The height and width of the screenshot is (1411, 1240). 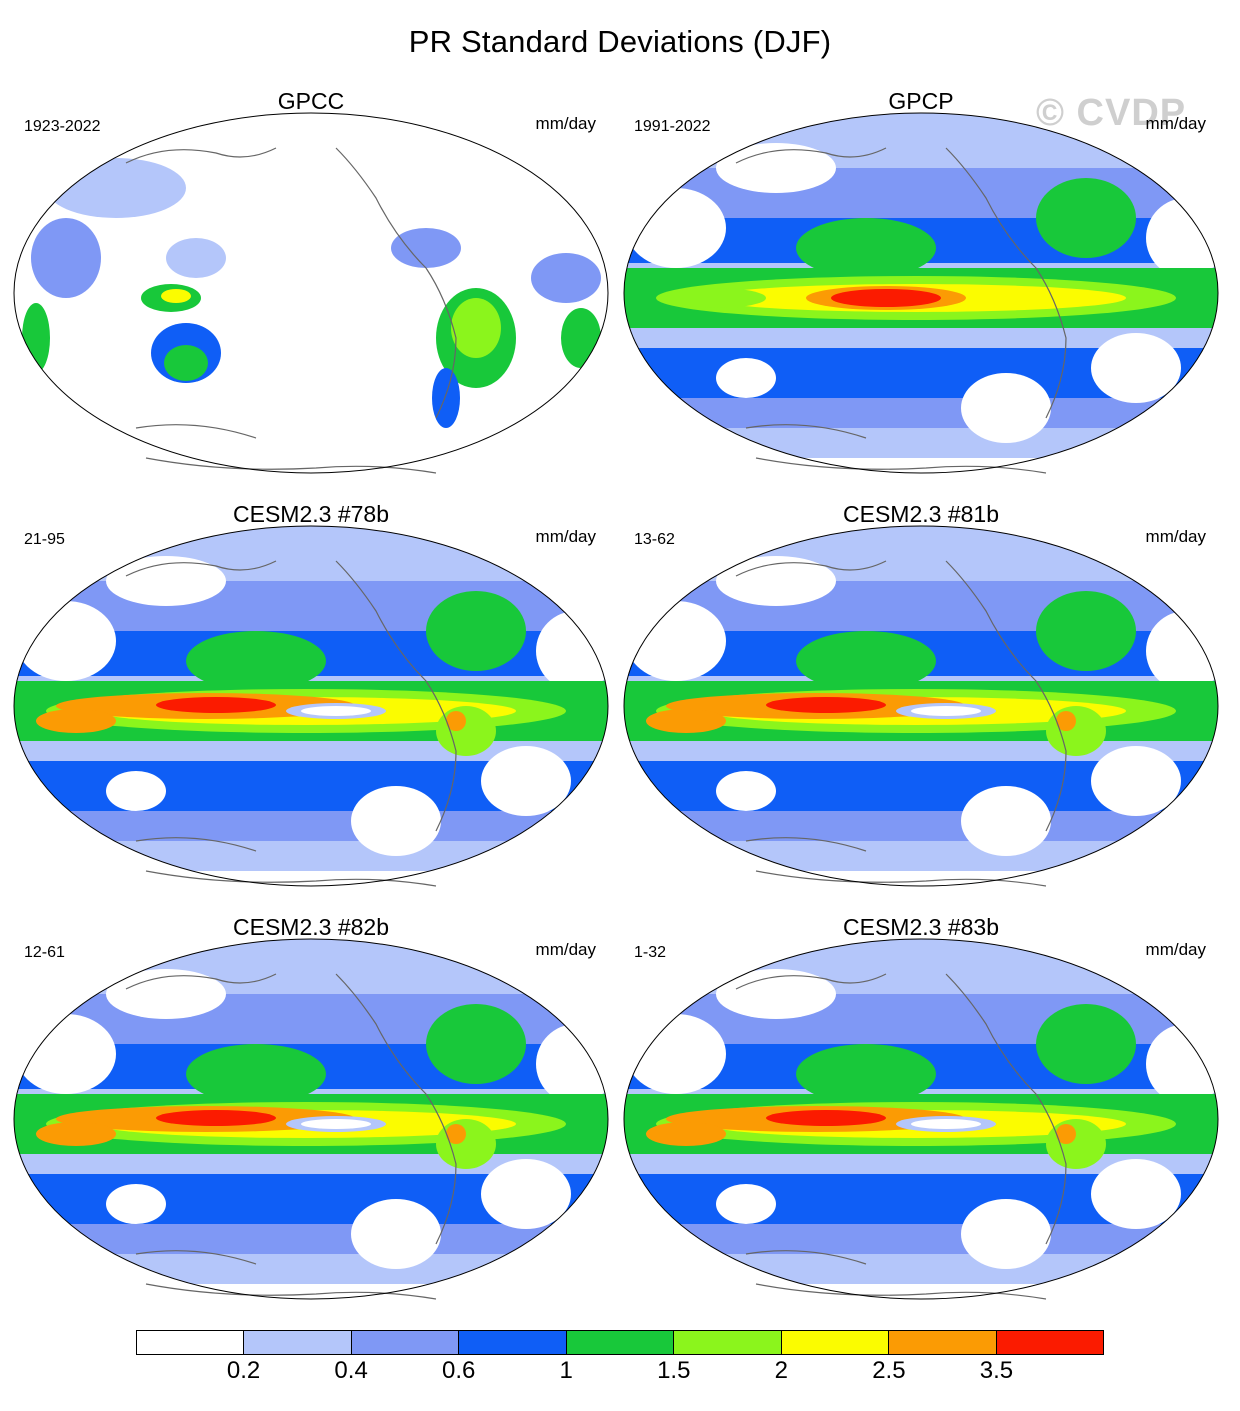 I want to click on panel-title: CESM2.3 #81b, so click(x=921, y=514).